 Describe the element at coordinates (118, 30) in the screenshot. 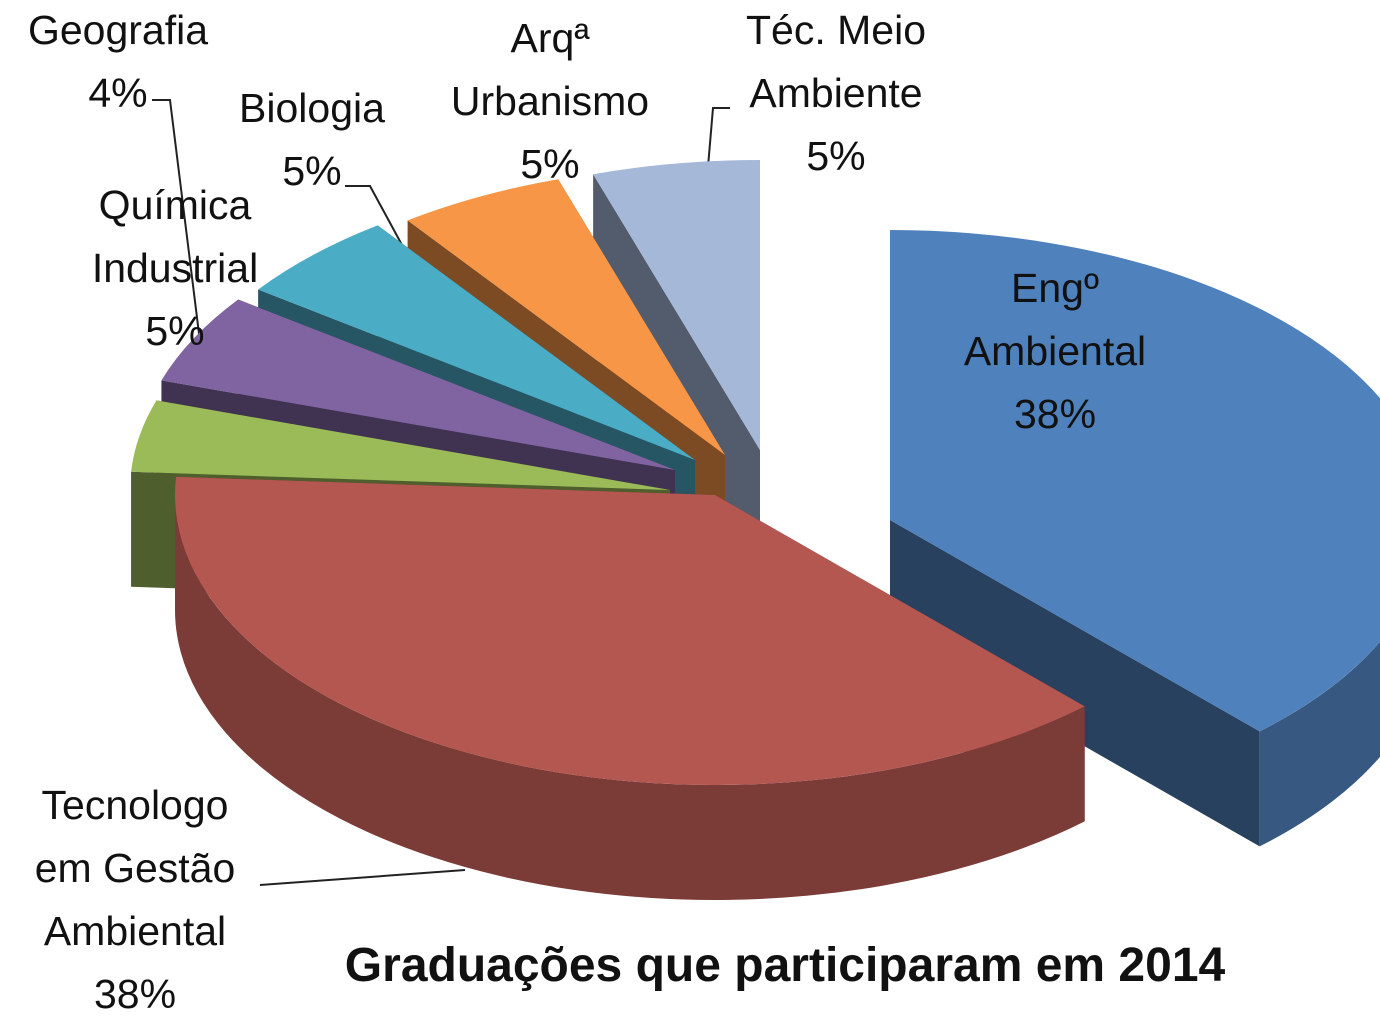

I see `category-label: Geografia` at that location.